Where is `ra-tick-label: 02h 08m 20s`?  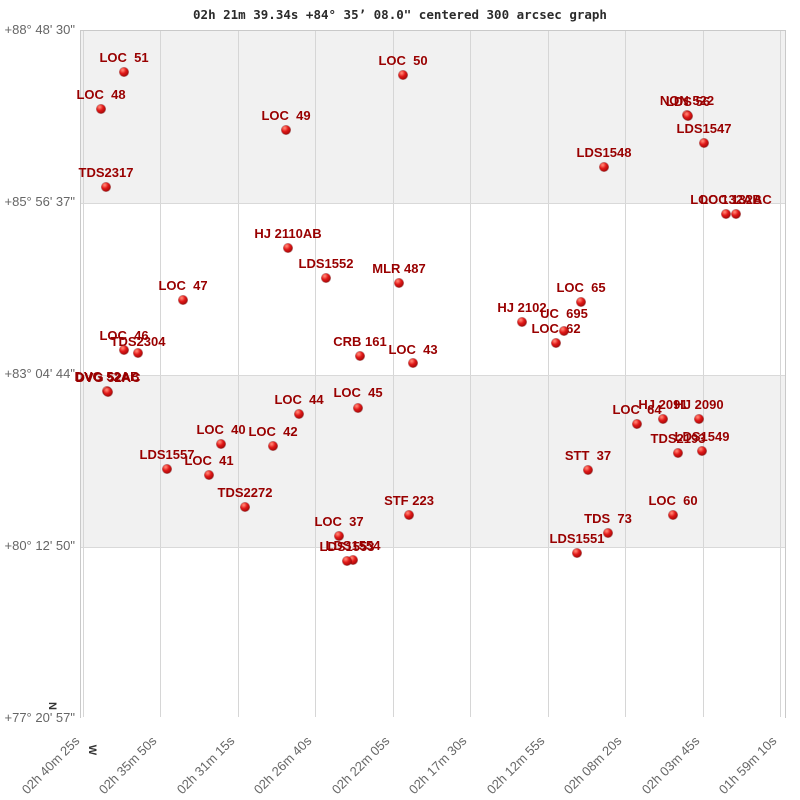 ra-tick-label: 02h 08m 20s is located at coordinates (592, 765).